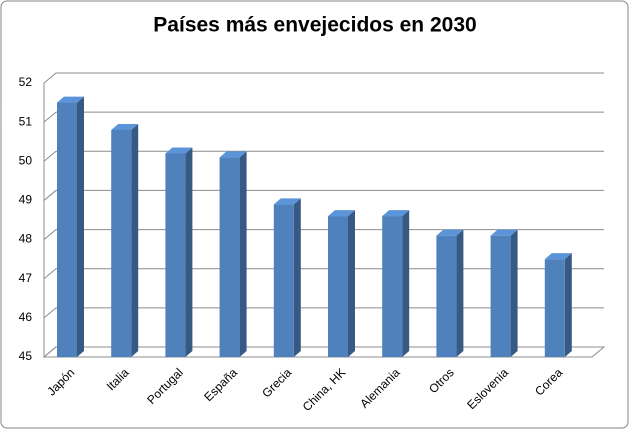  What do you see at coordinates (26, 317) in the screenshot?
I see `y-tick-label: 46` at bounding box center [26, 317].